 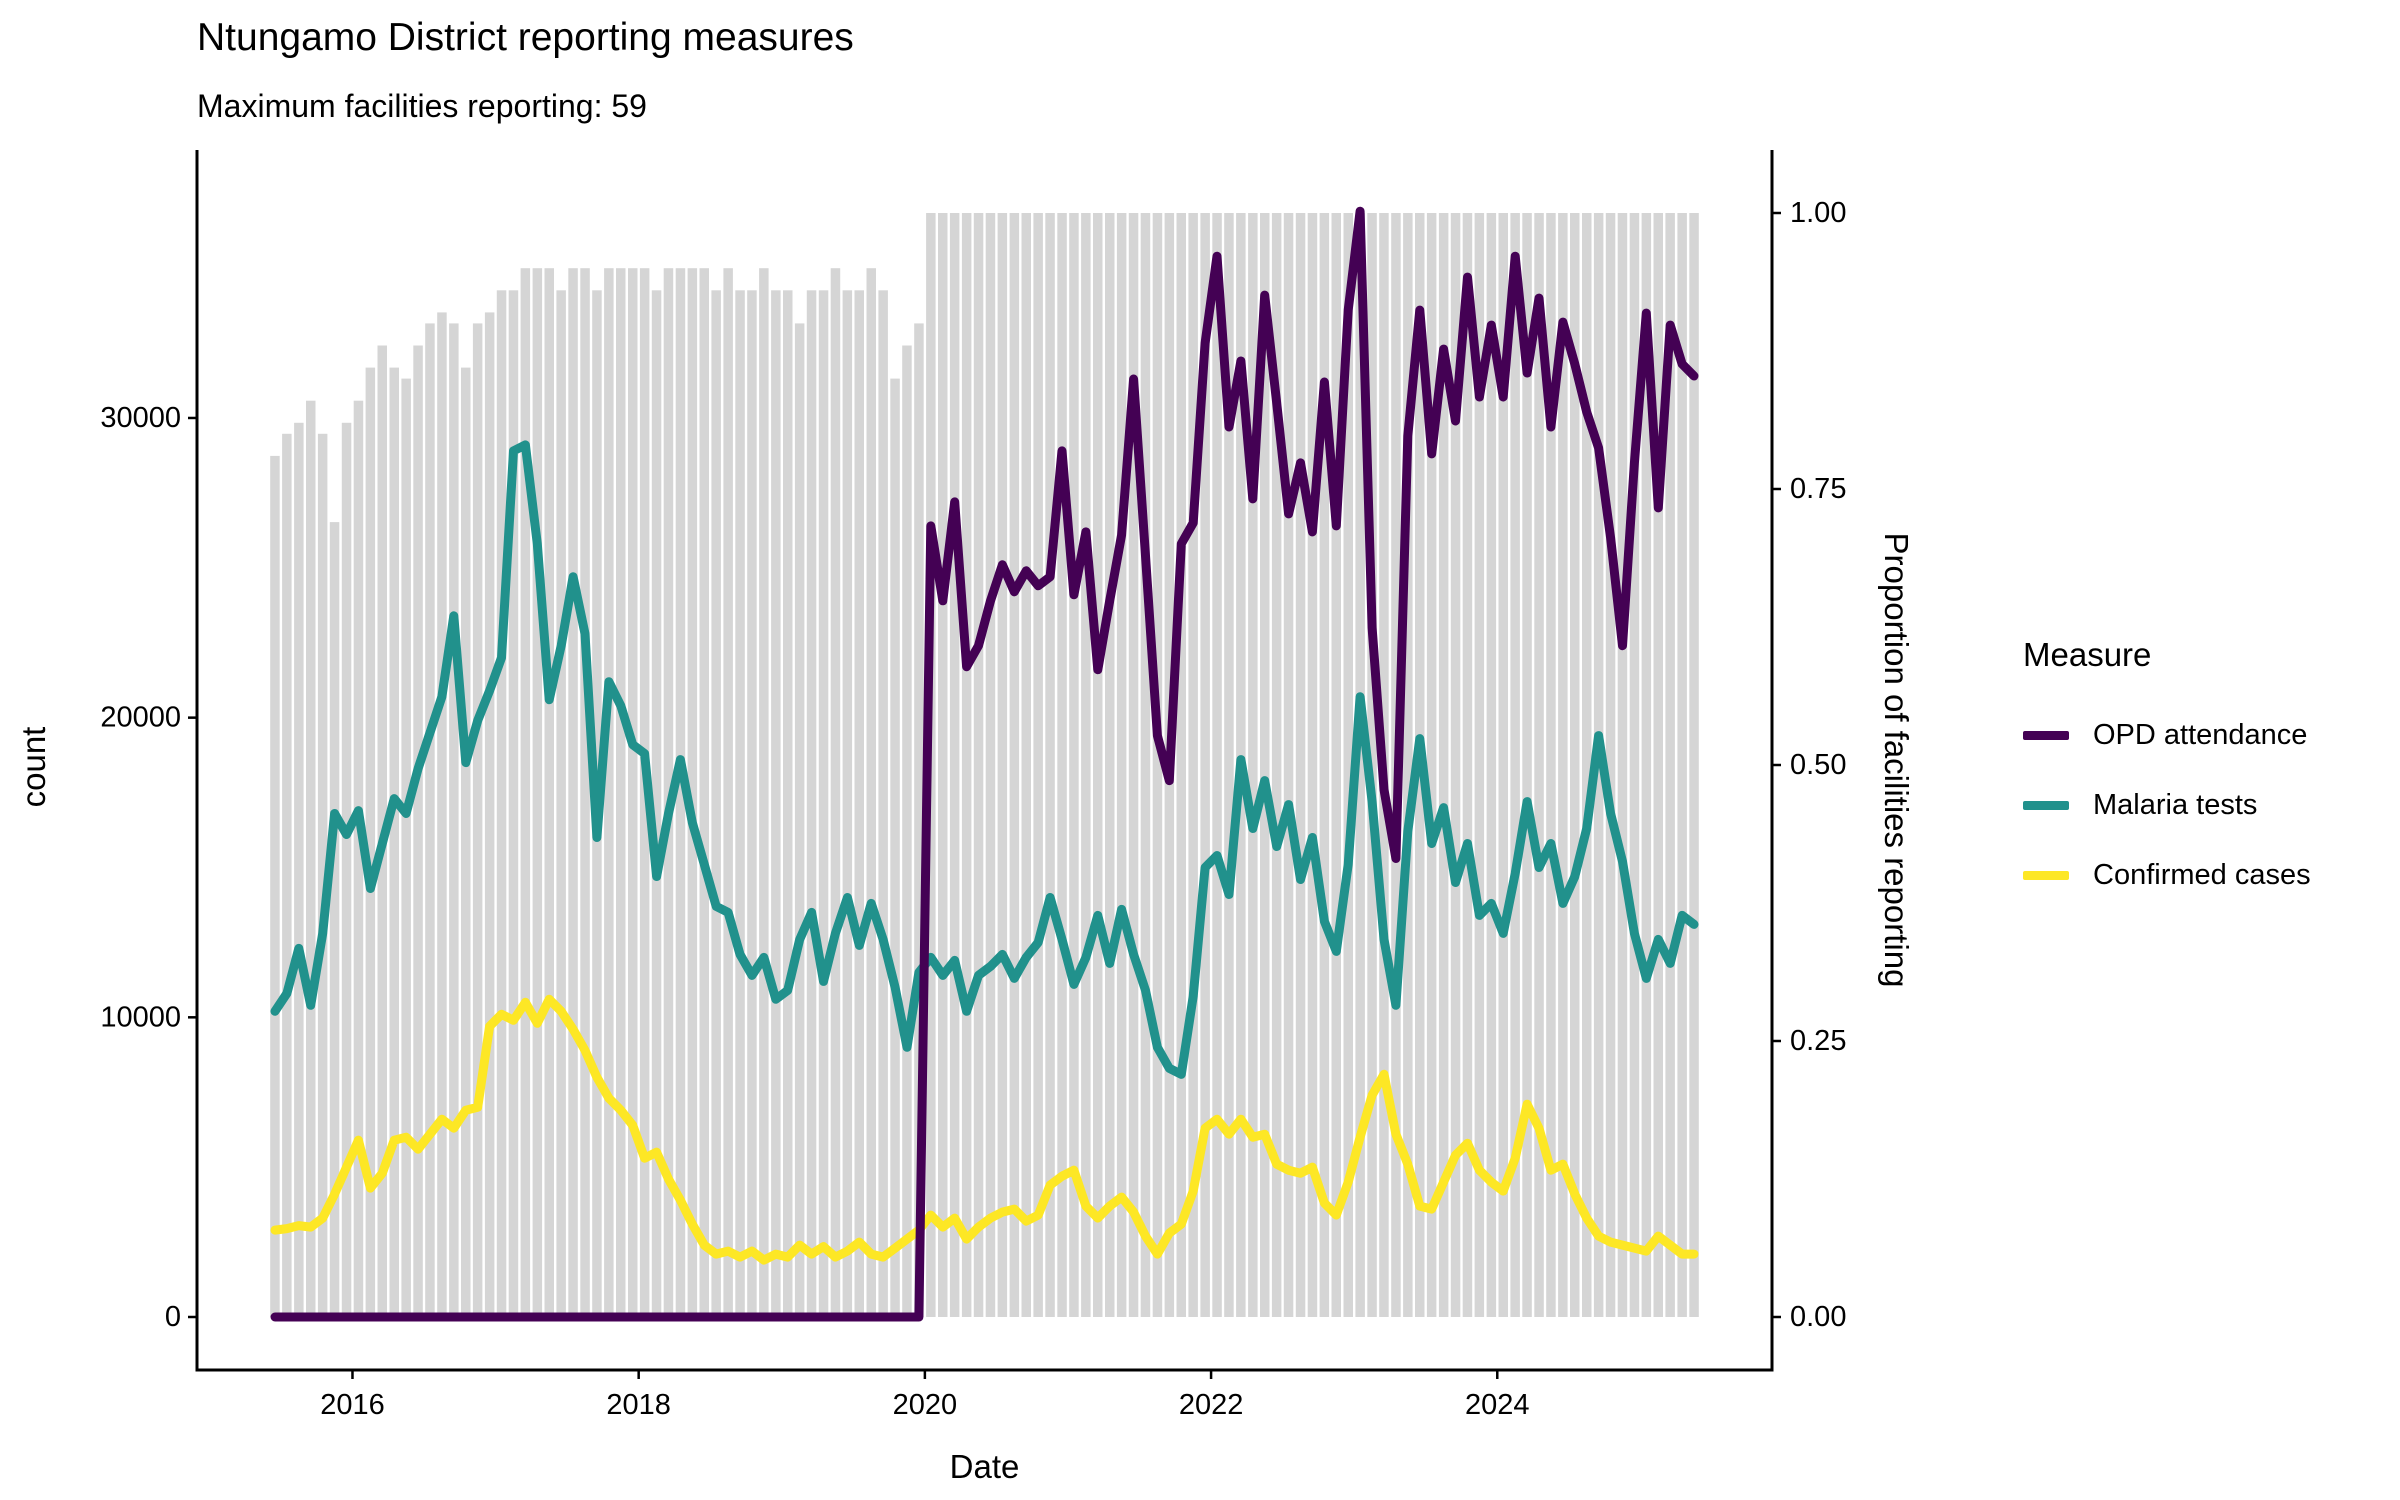 What do you see at coordinates (352, 1405) in the screenshot?
I see `x-axis-tick-label: 2016` at bounding box center [352, 1405].